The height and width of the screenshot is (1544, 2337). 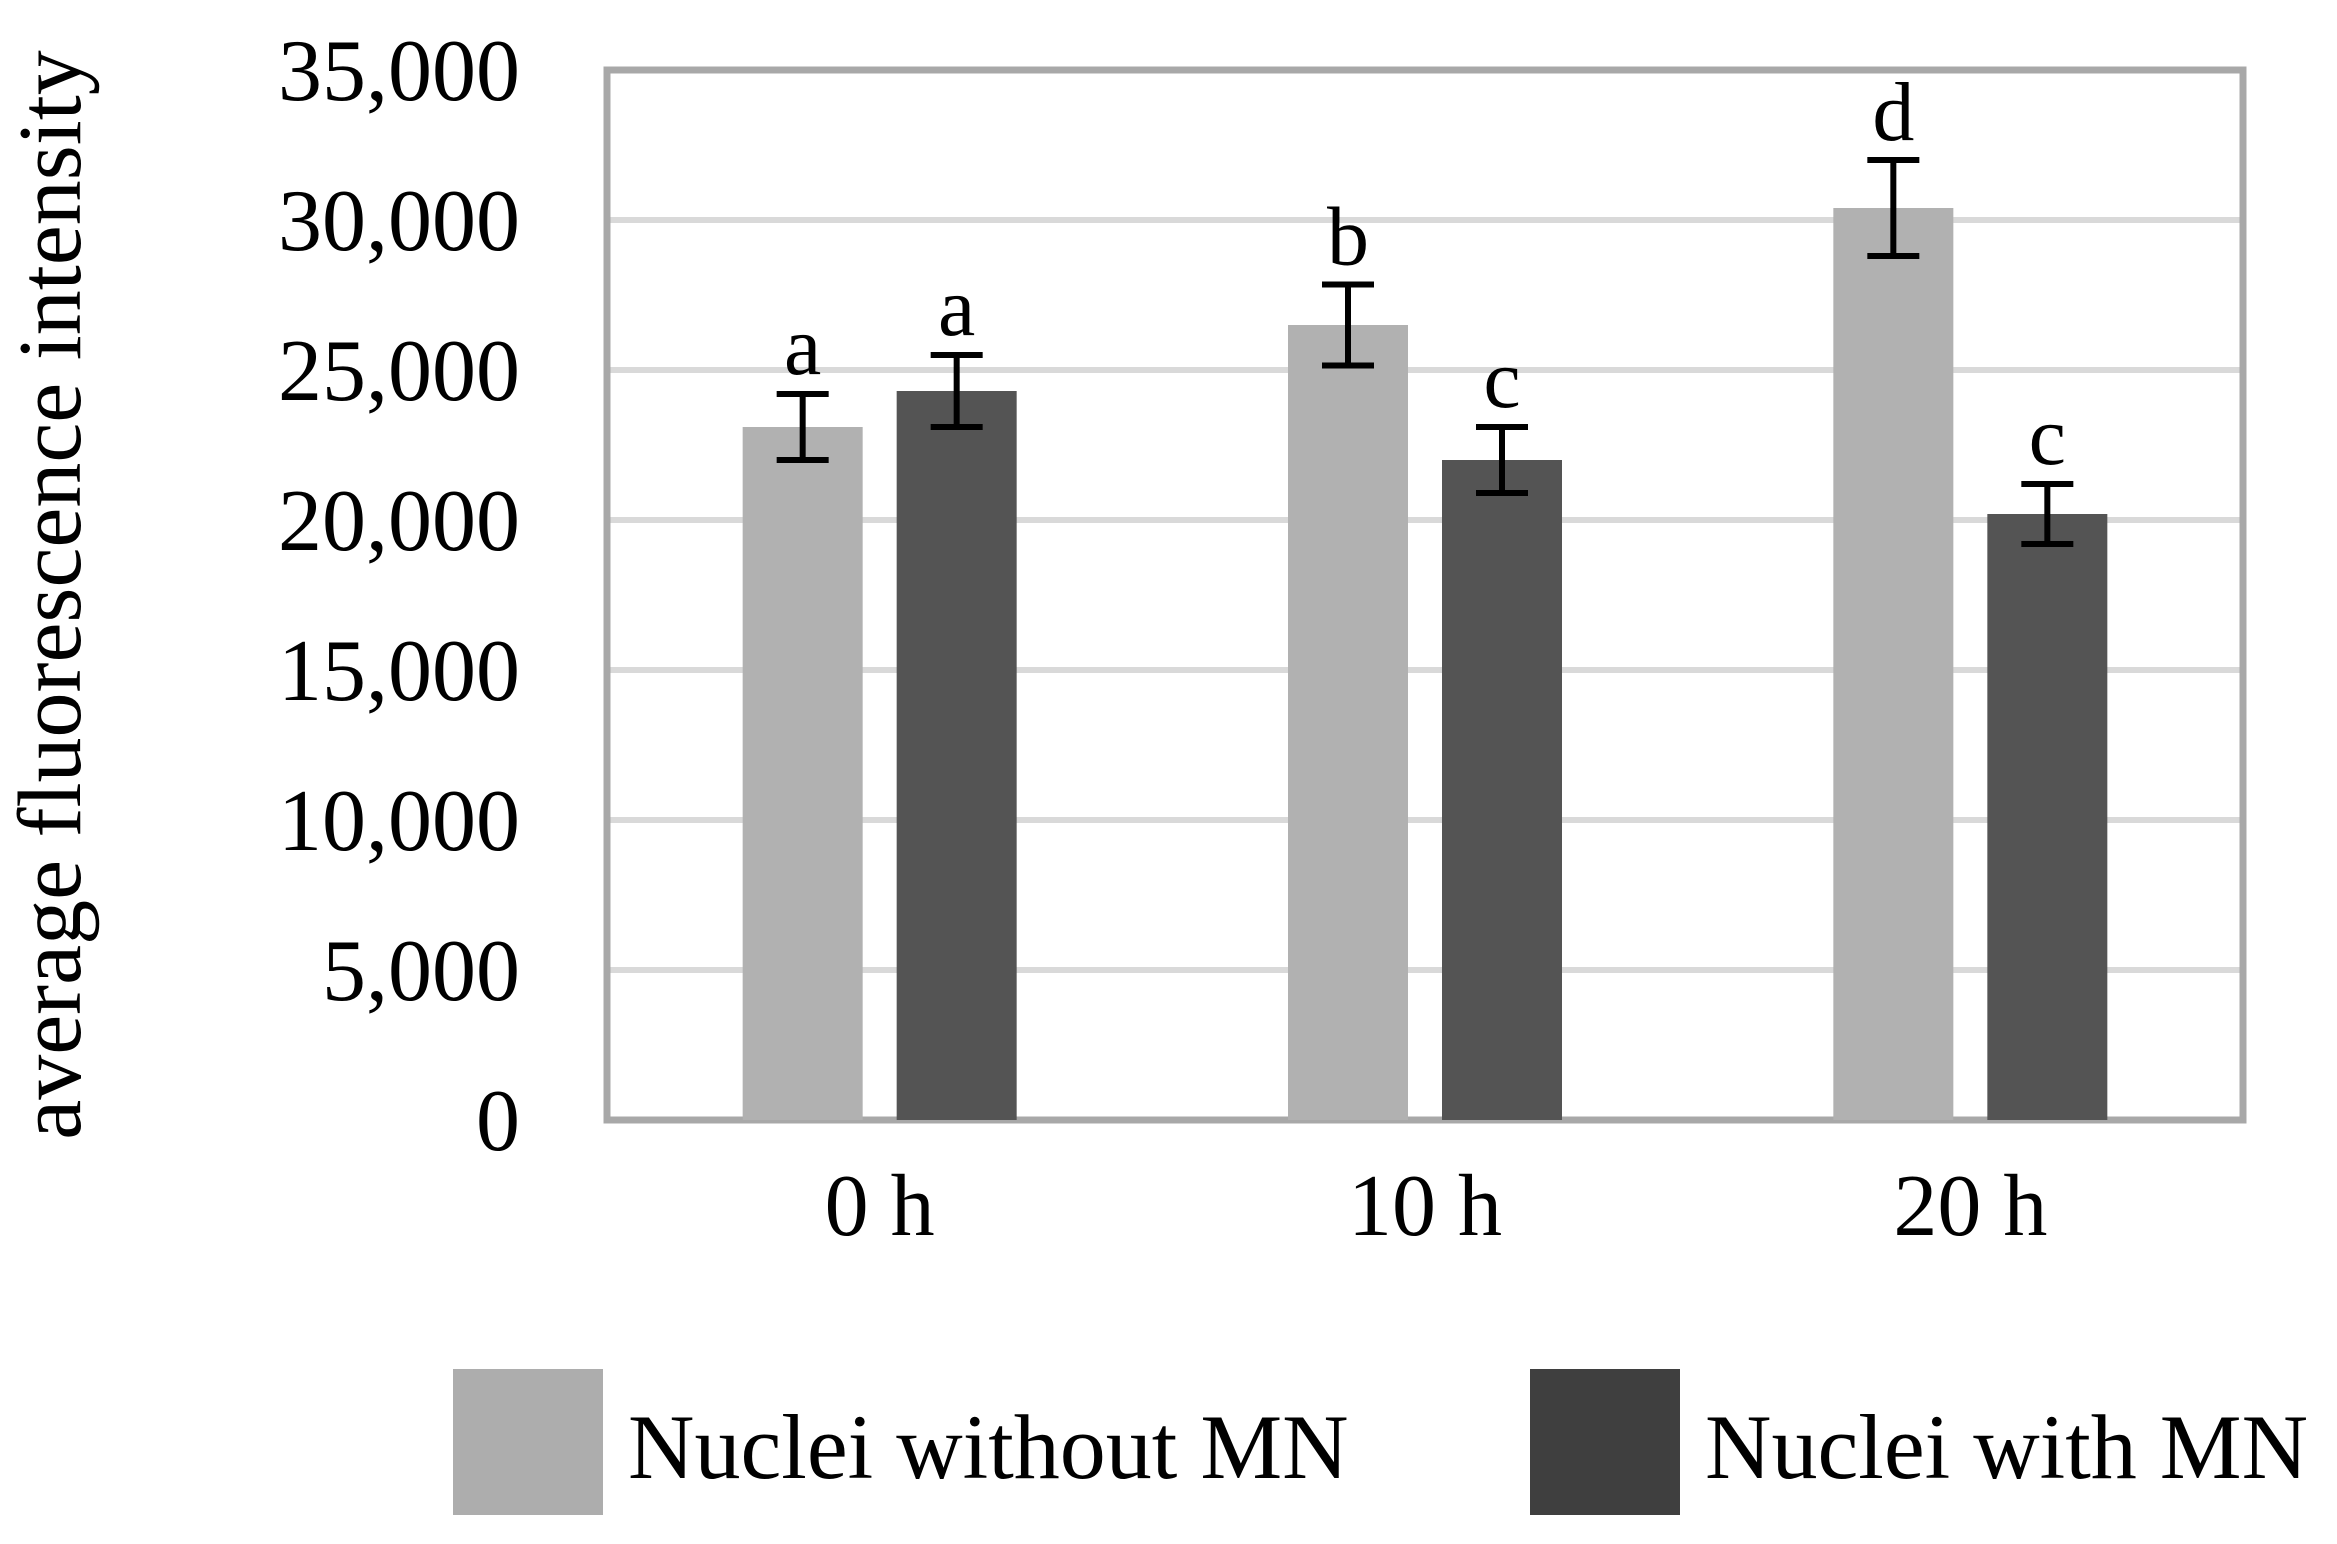 I want to click on y-tick-label: 15,000, so click(x=399, y=671).